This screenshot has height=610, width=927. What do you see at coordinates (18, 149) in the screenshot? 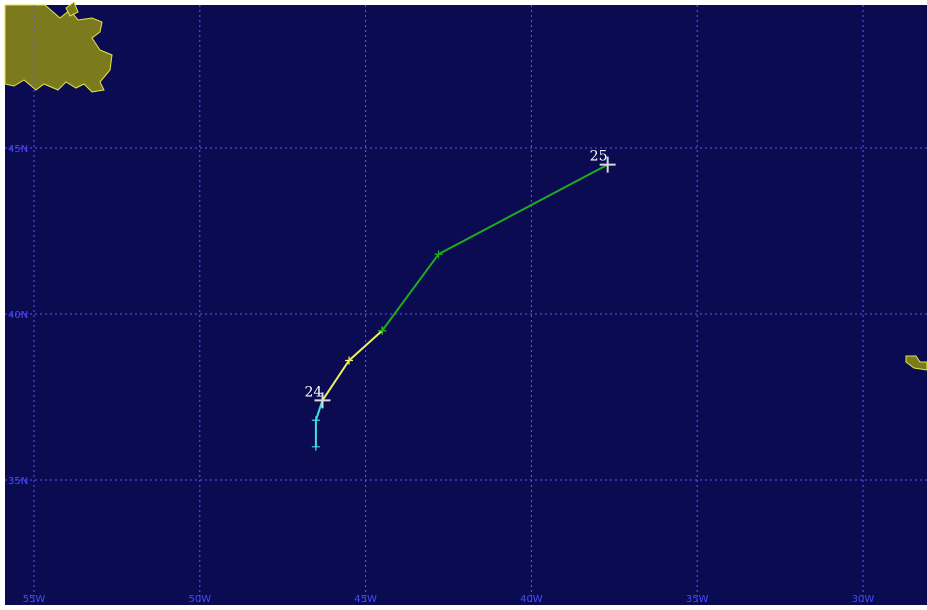
I see `latitude-label-45N: 45N` at bounding box center [18, 149].